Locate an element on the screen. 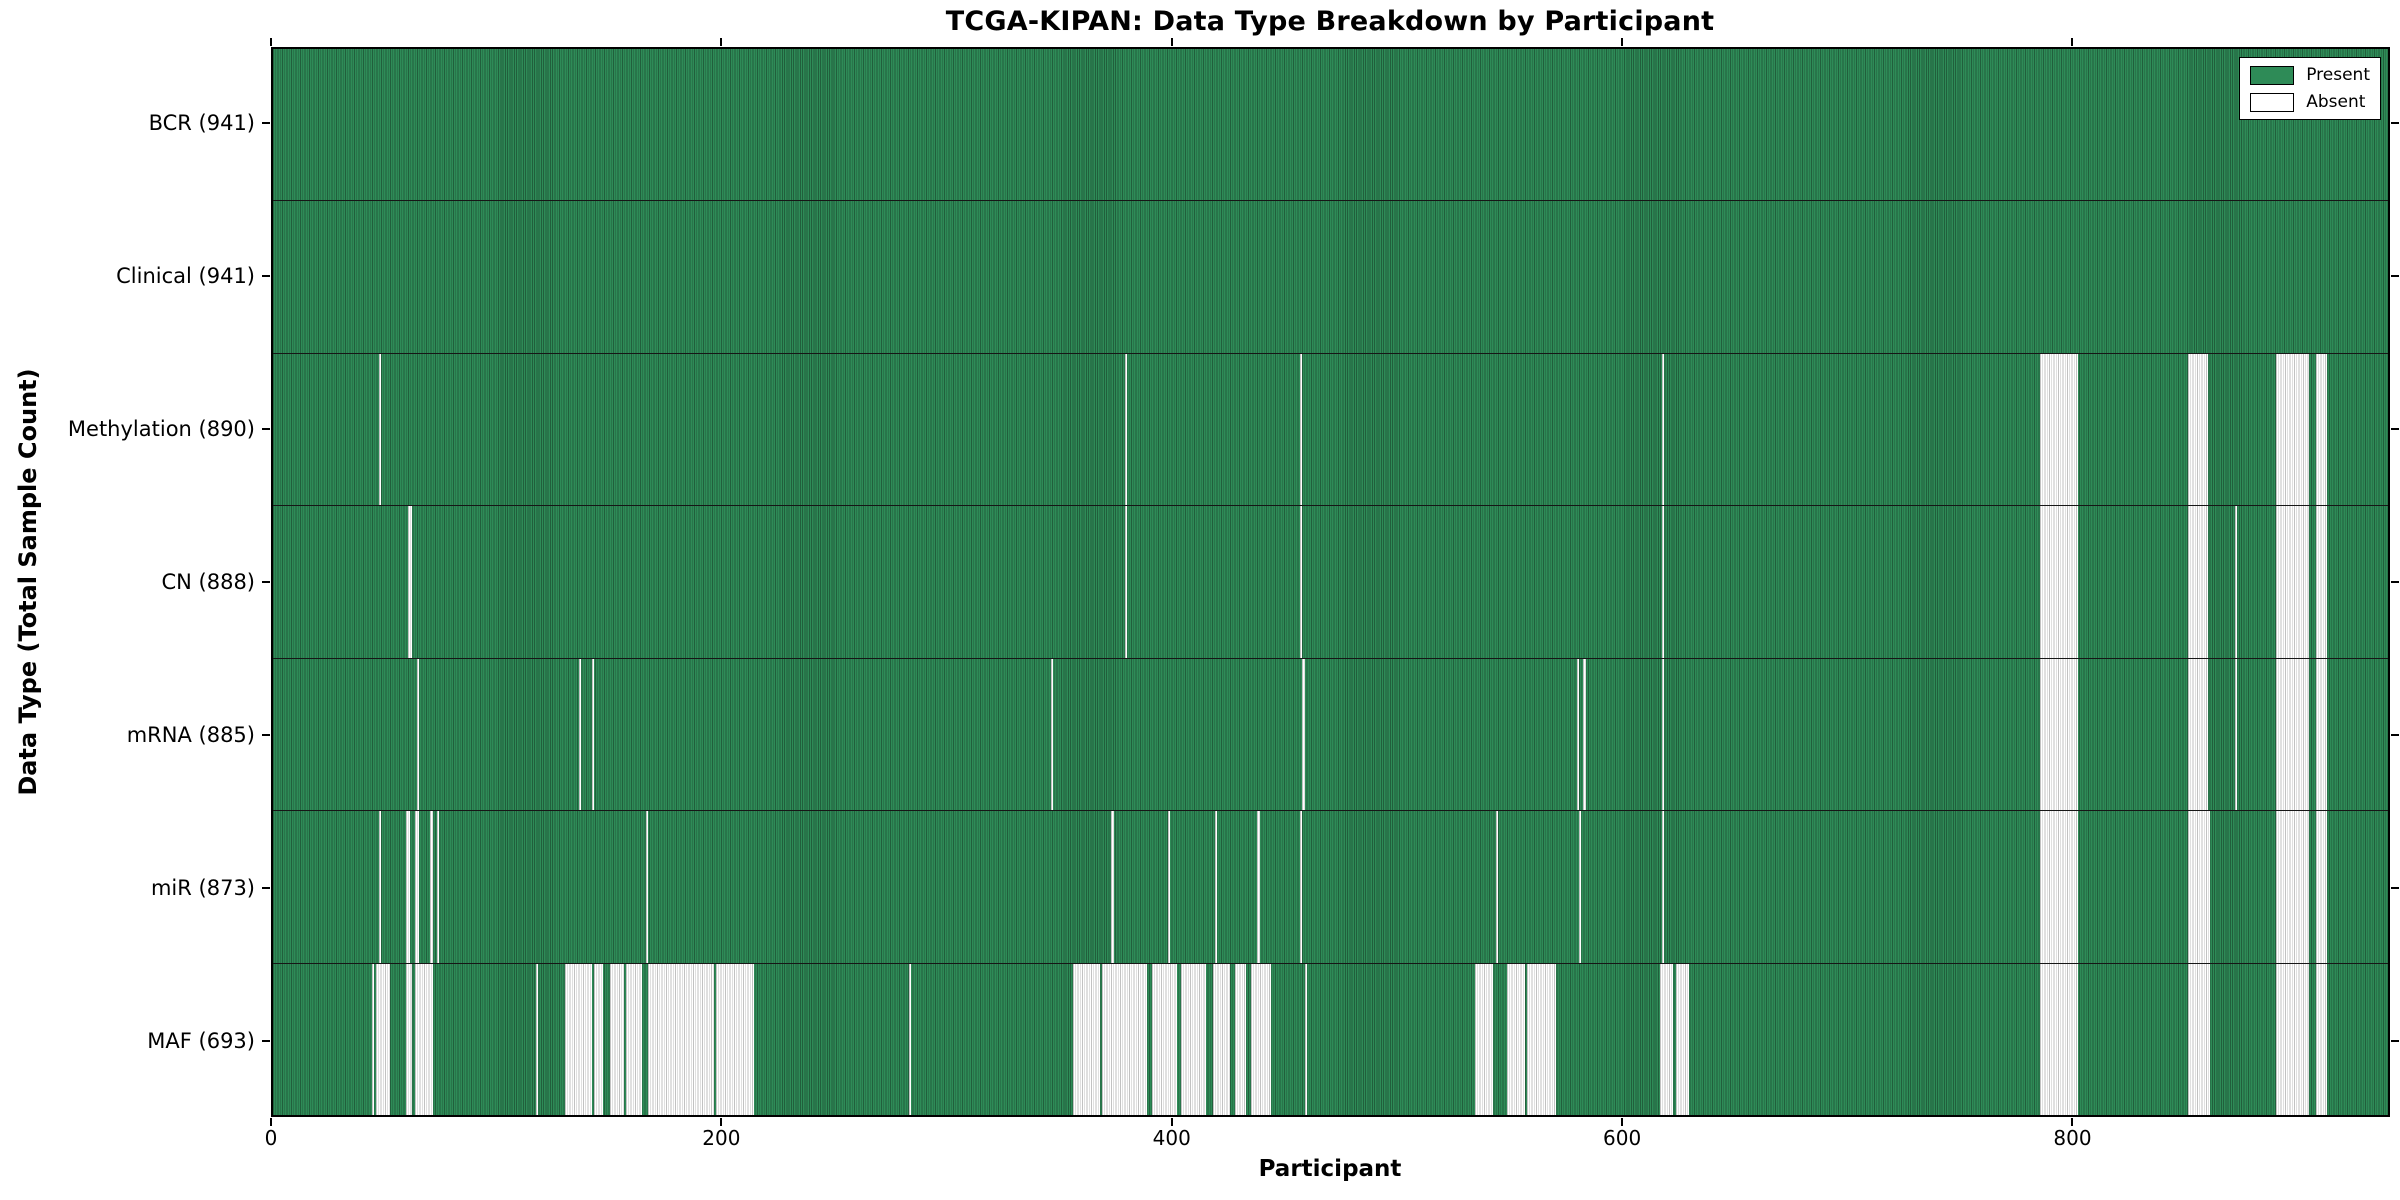 The width and height of the screenshot is (2400, 1200). row-CN is located at coordinates (1330, 582).